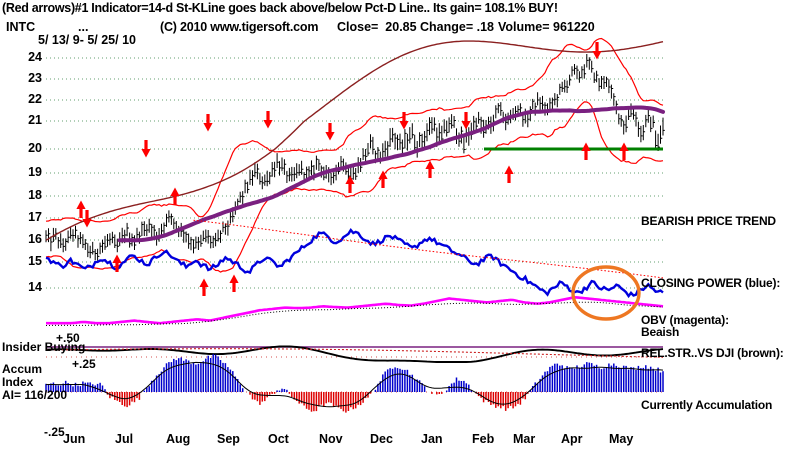  What do you see at coordinates (18, 382) in the screenshot?
I see `label-index: Index` at bounding box center [18, 382].